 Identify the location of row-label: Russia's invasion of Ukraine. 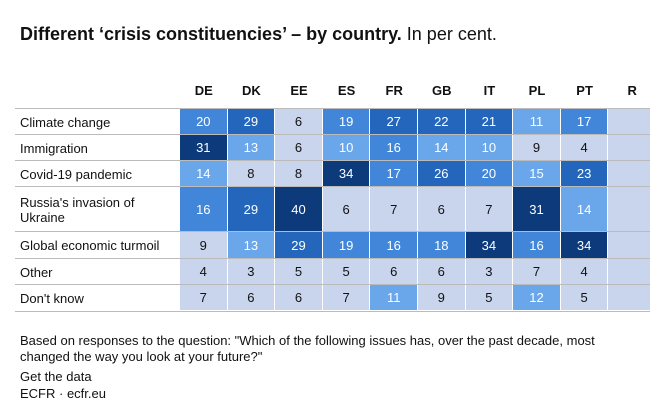
(77, 209).